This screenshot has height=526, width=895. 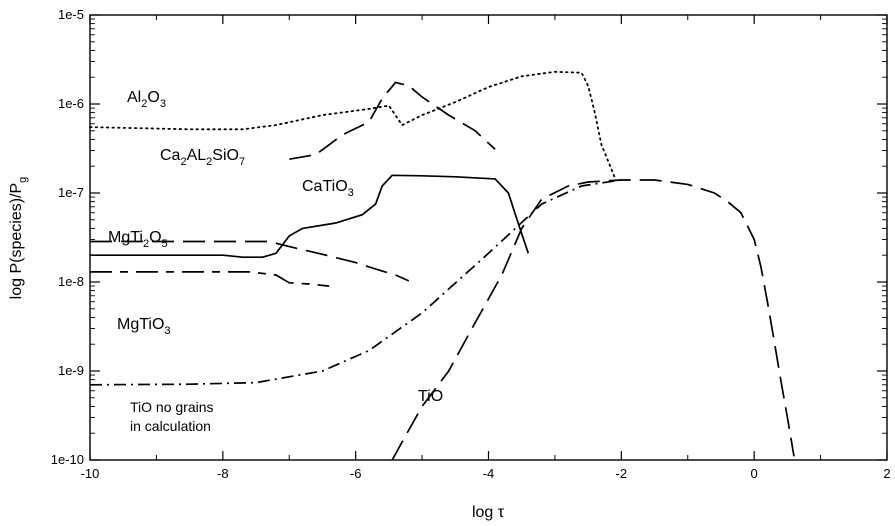 What do you see at coordinates (886, 473) in the screenshot?
I see `x-tick-label: 2` at bounding box center [886, 473].